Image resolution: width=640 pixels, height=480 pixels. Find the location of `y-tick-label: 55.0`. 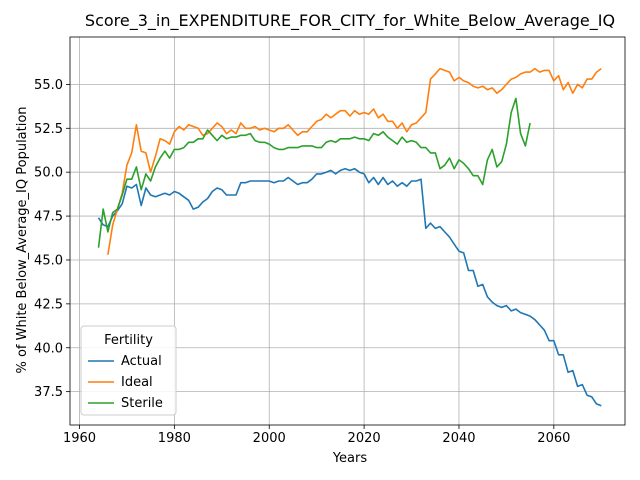

y-tick-label: 55.0 is located at coordinates (48, 85).